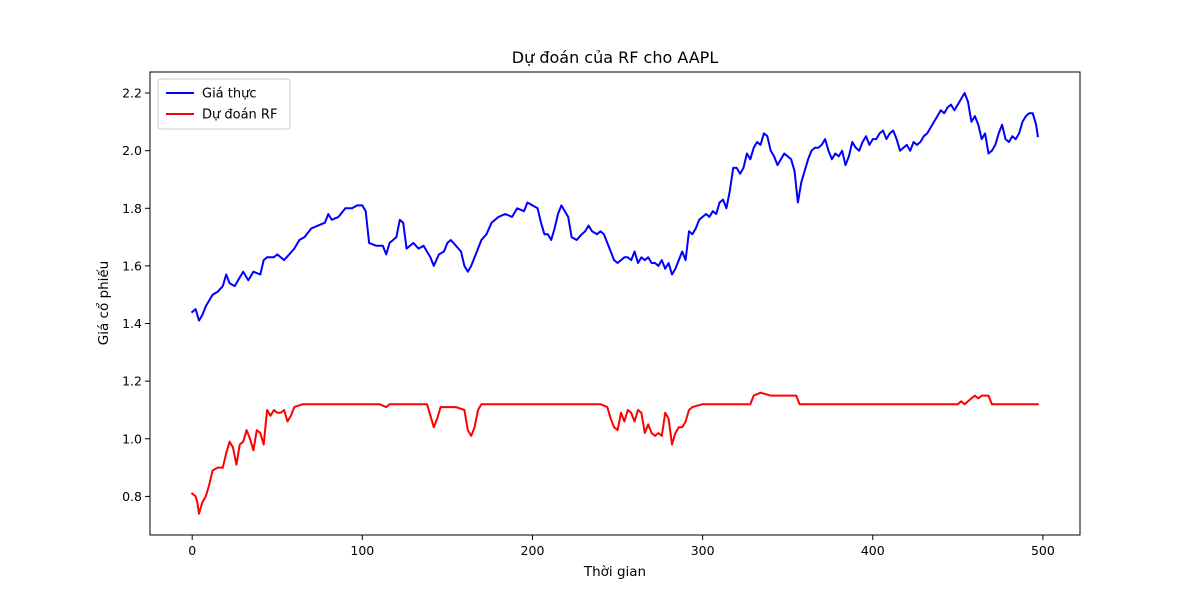 This screenshot has height=600, width=1200. Describe the element at coordinates (1043, 550) in the screenshot. I see `x-tick-label: 500` at that location.